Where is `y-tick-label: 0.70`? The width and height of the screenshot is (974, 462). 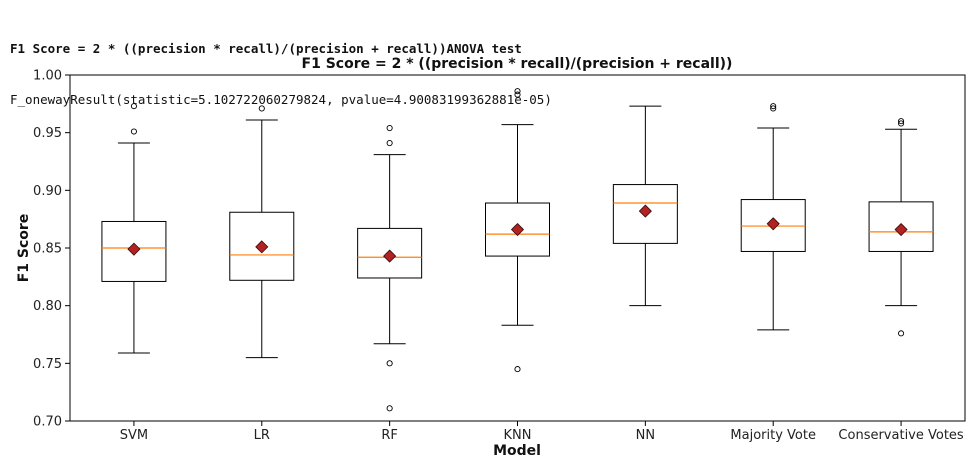 y-tick-label: 0.70 is located at coordinates (47, 422).